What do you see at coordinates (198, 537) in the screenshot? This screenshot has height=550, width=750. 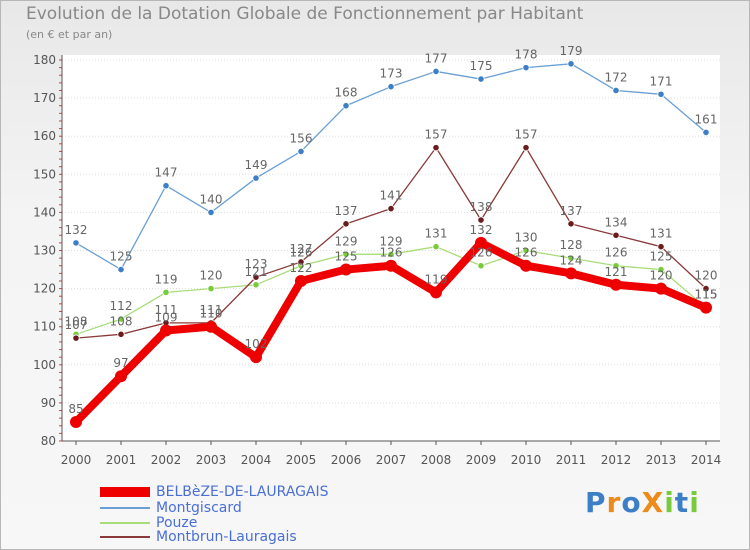 I see `legend-item-montbrun: Montbrun-Lauragais` at bounding box center [198, 537].